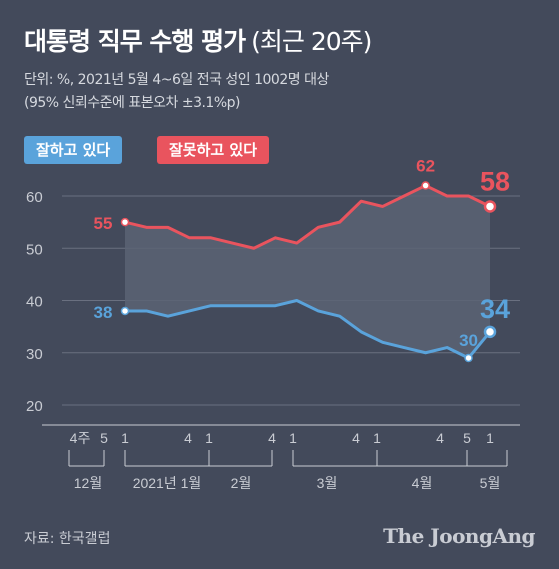 The image size is (559, 569). Describe the element at coordinates (132, 103) in the screenshot. I see `margin-of-error-note: (95% 신뢰수준에 표본오차 ±3.1%p)` at that location.